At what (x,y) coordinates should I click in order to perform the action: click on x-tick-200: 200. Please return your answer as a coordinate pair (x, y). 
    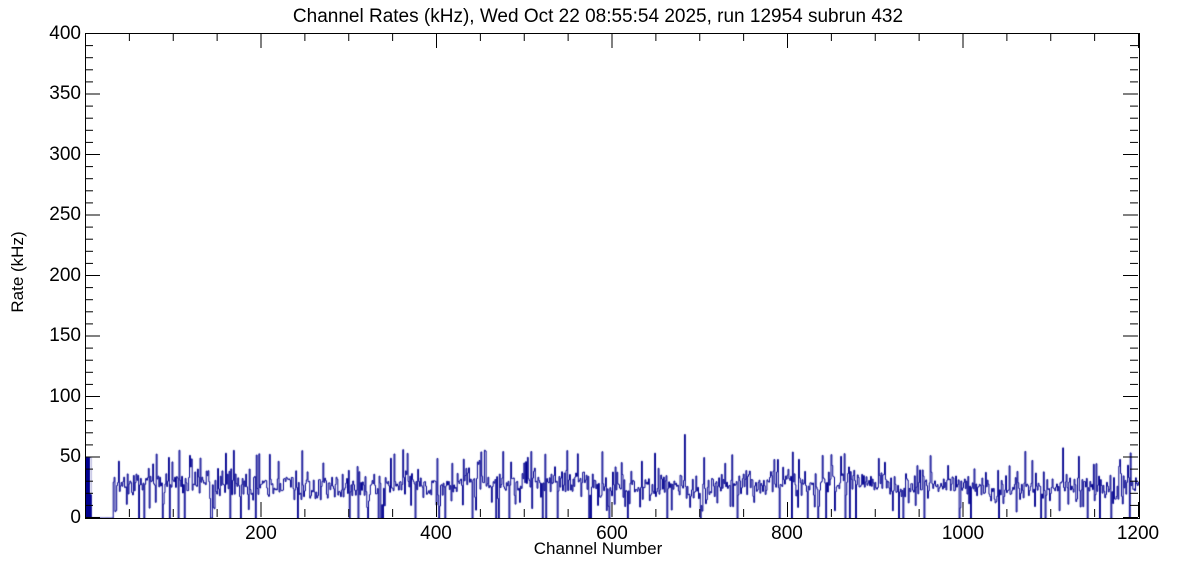
    Looking at the image, I should click on (261, 533).